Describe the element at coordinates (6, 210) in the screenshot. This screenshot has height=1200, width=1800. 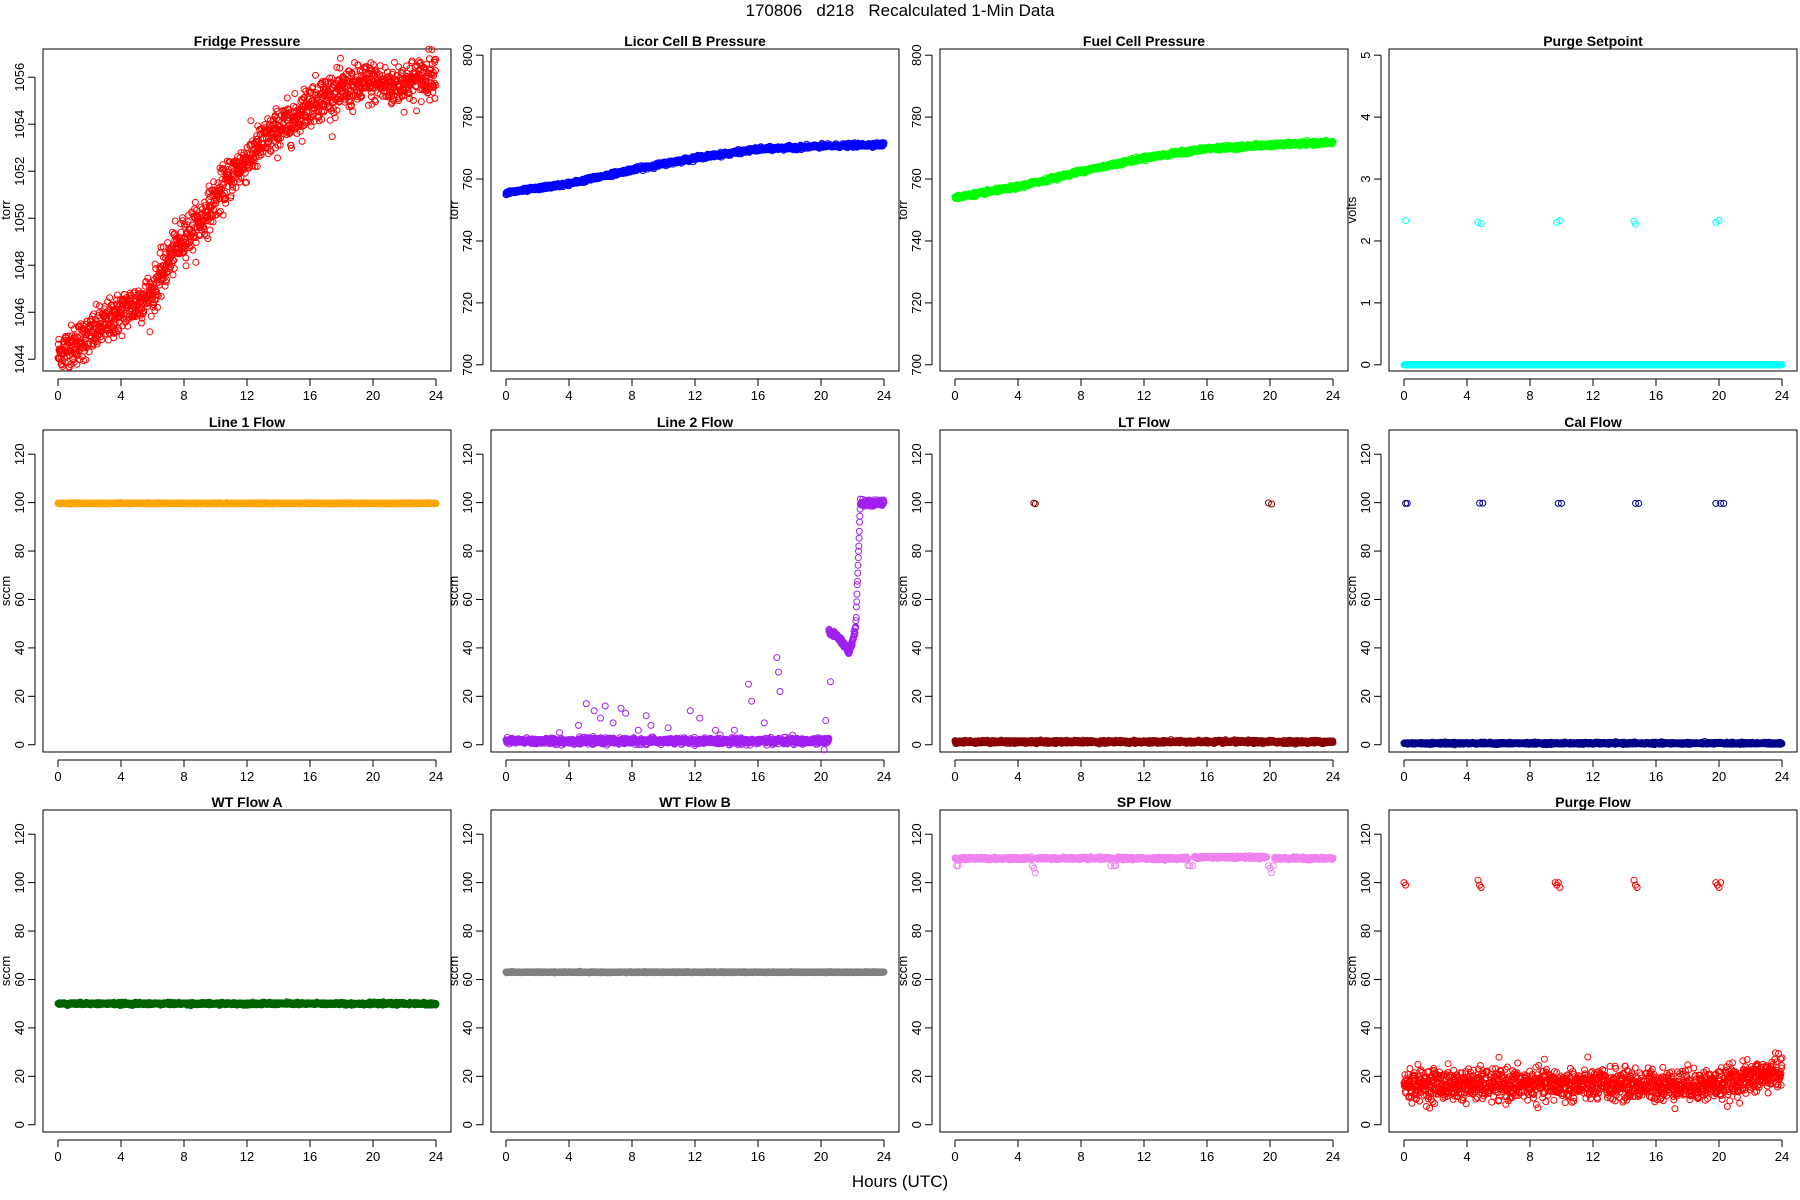
I see `y-axis-label: torr` at that location.